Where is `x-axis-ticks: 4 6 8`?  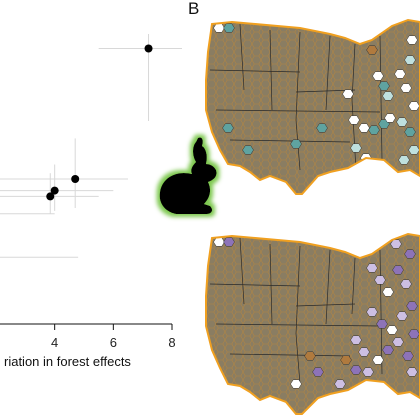 x-axis-ticks: 4 6 8 is located at coordinates (113, 337).